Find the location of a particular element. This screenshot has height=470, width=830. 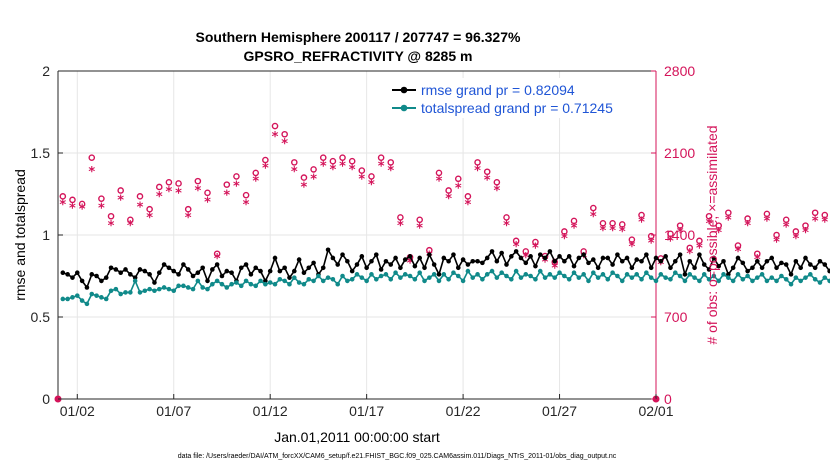

legend-box is located at coordinates (519, 98).